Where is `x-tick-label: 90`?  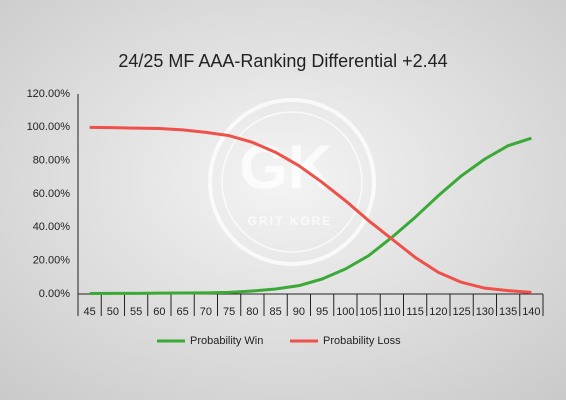 x-tick-label: 90 is located at coordinates (299, 312).